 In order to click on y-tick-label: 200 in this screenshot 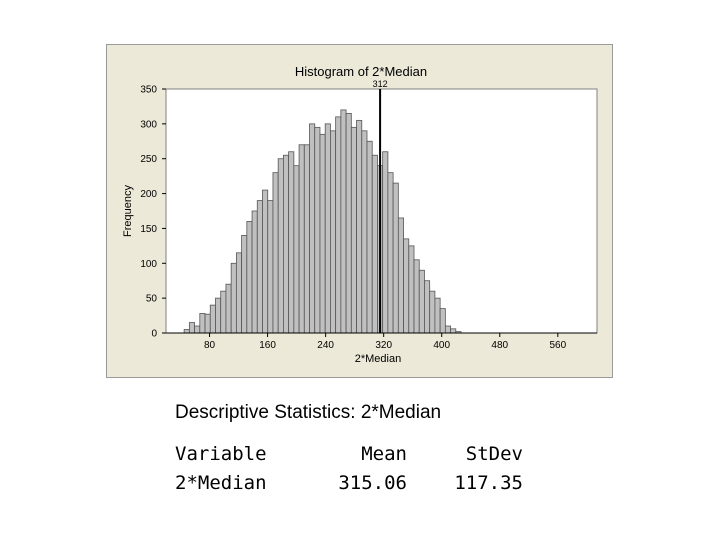, I will do `click(148, 194)`.